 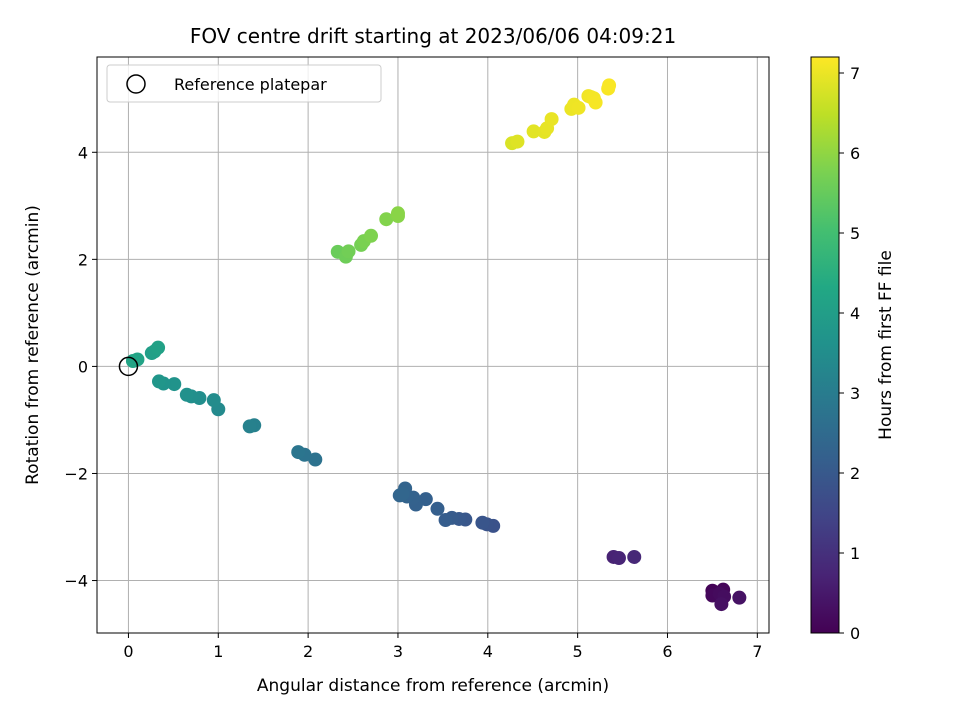 I want to click on colorbar-tick-label: 0, so click(x=855, y=633).